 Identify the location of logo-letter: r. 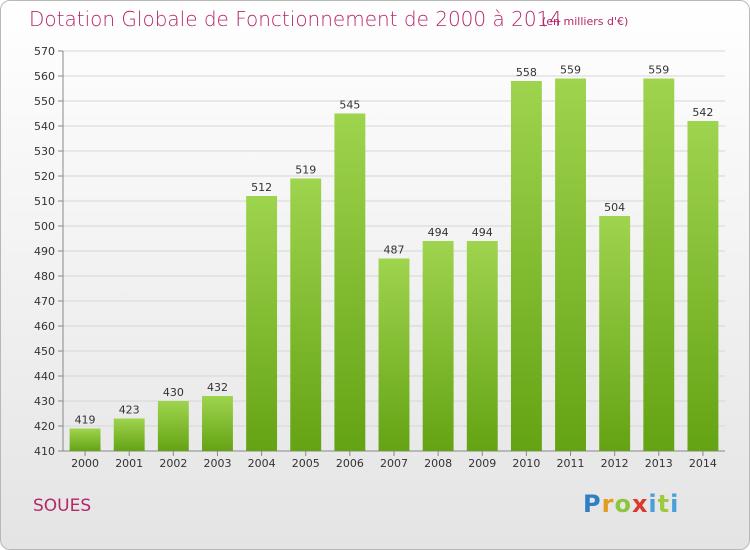
(608, 504).